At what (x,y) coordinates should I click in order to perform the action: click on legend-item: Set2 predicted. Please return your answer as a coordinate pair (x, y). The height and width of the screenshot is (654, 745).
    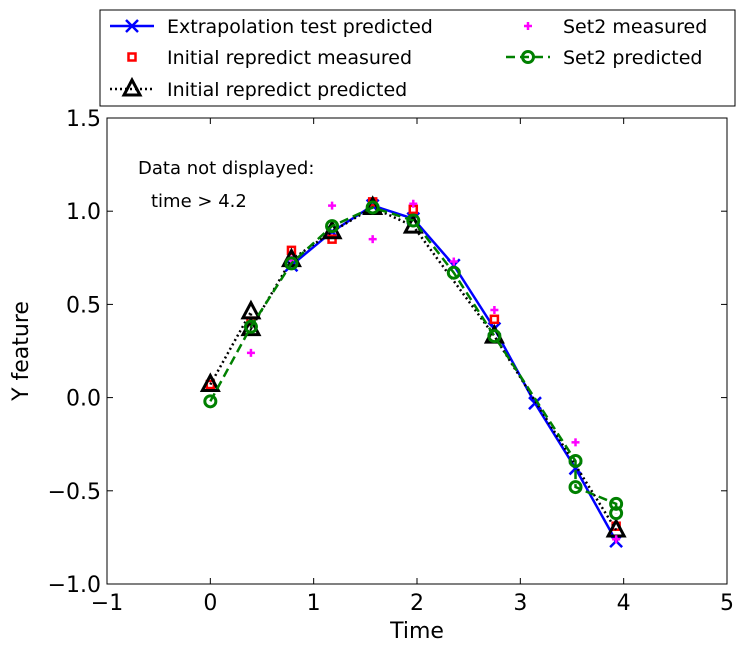
    Looking at the image, I should click on (604, 58).